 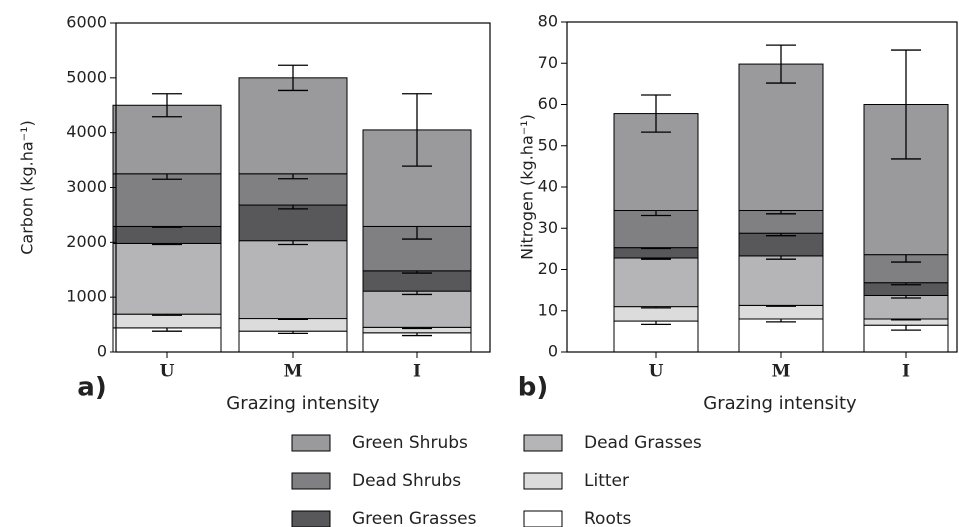 What do you see at coordinates (548, 103) in the screenshot?
I see `y-tick-label: 60` at bounding box center [548, 103].